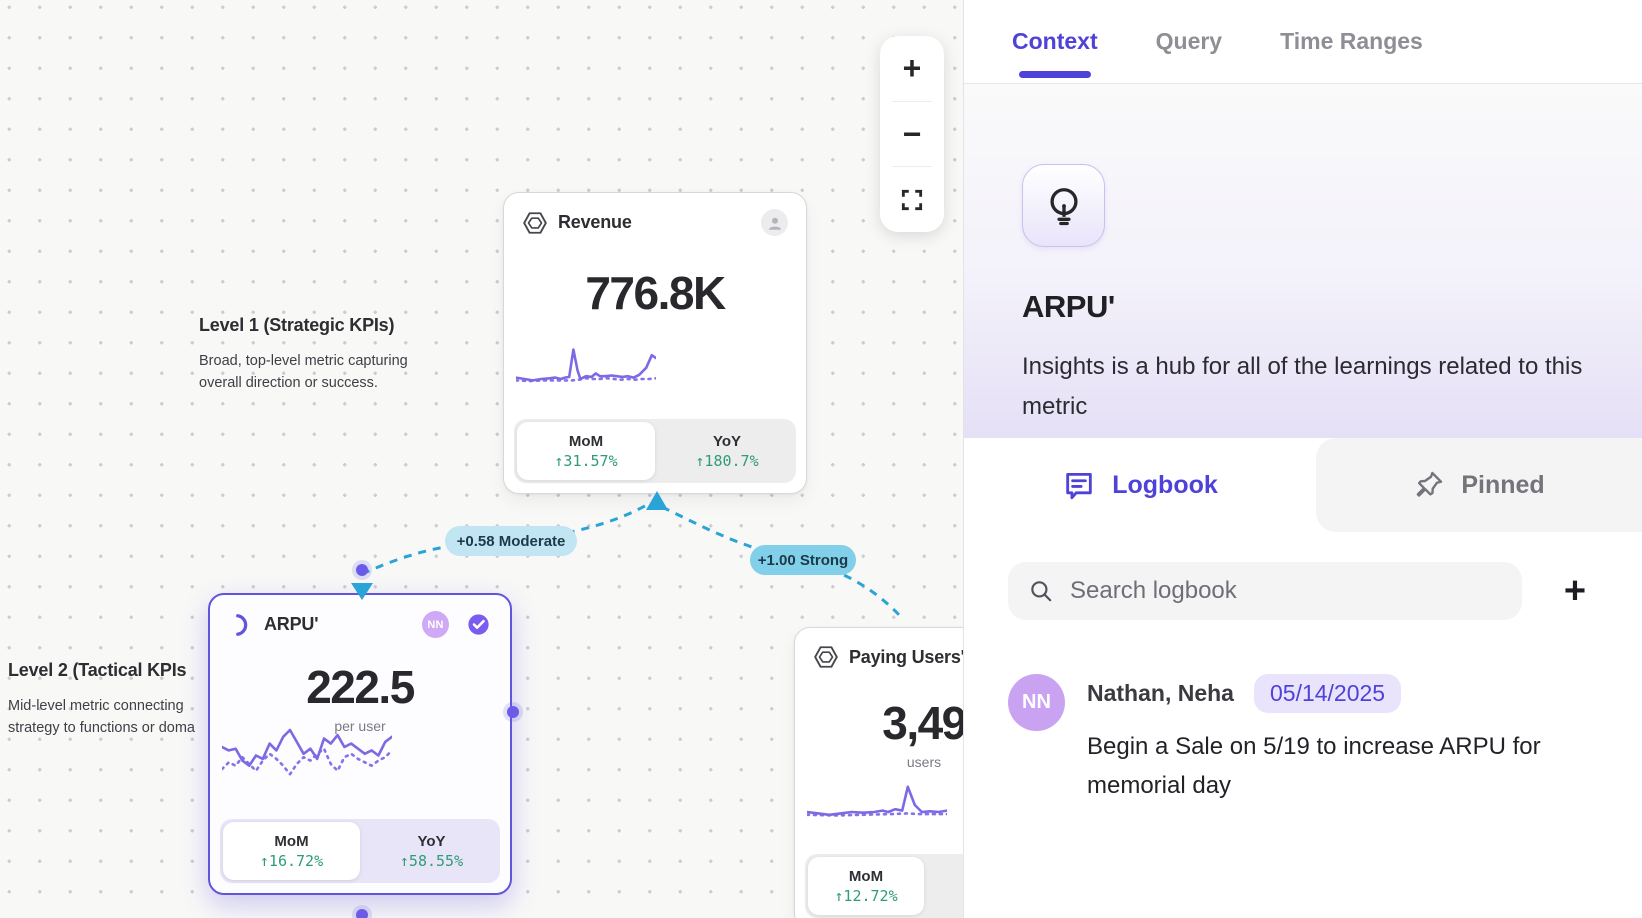  Describe the element at coordinates (1160, 693) in the screenshot. I see `entry-authors: Nathan, Neha` at that location.